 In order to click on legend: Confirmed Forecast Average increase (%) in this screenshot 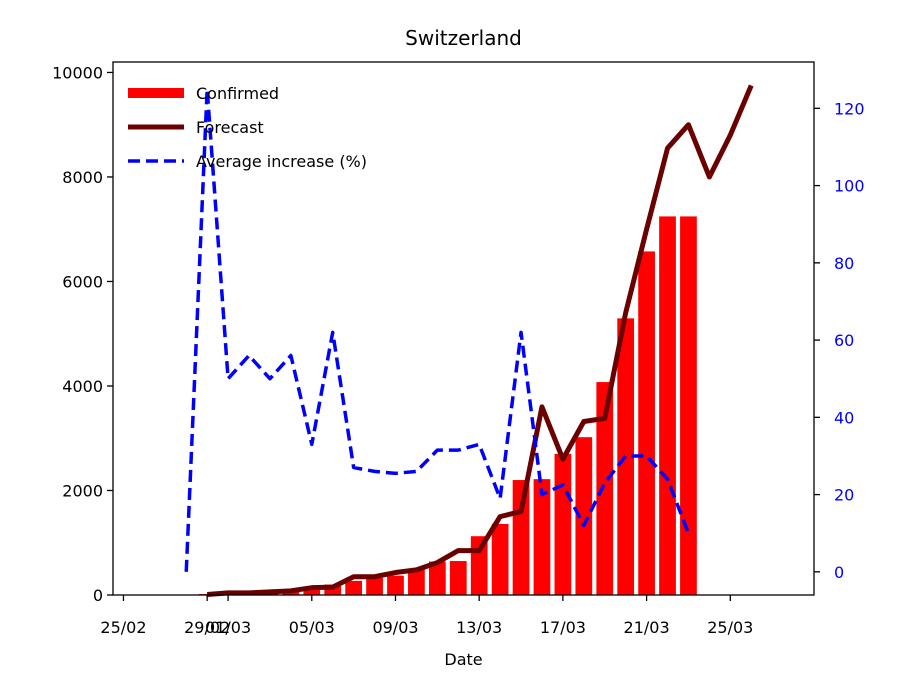, I will do `click(247, 127)`.